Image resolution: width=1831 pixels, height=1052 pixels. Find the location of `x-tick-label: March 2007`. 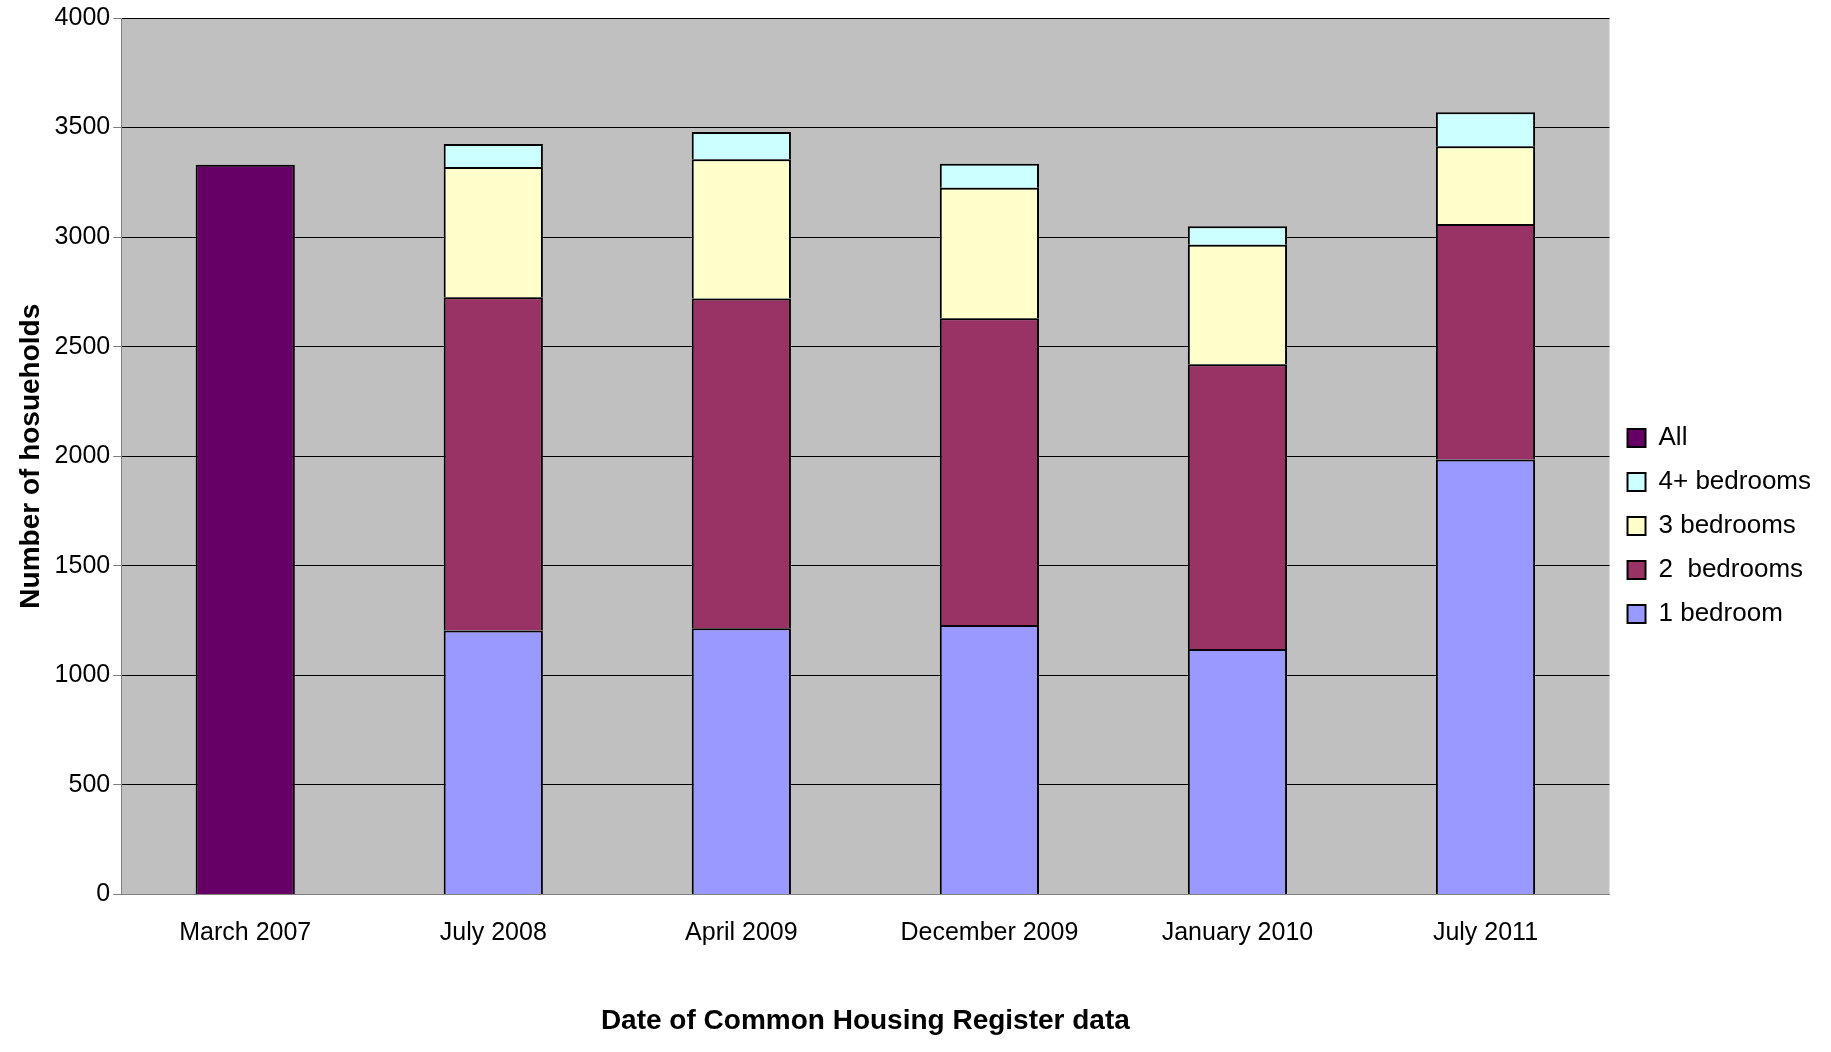

x-tick-label: March 2007 is located at coordinates (245, 931).